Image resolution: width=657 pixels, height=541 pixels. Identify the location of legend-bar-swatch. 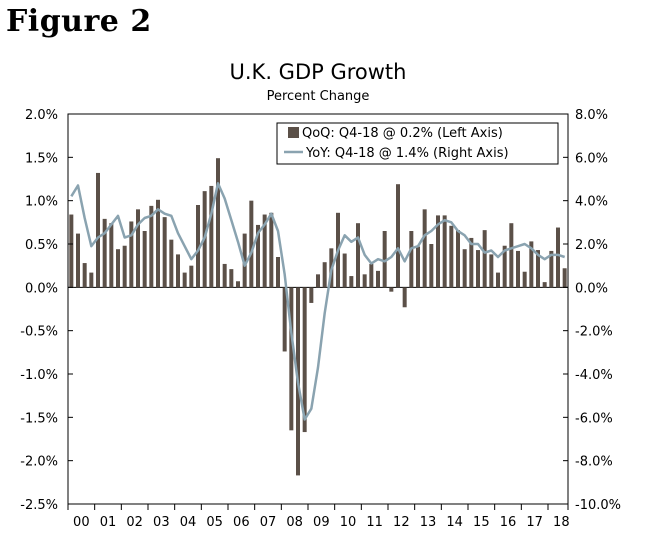
(293, 132).